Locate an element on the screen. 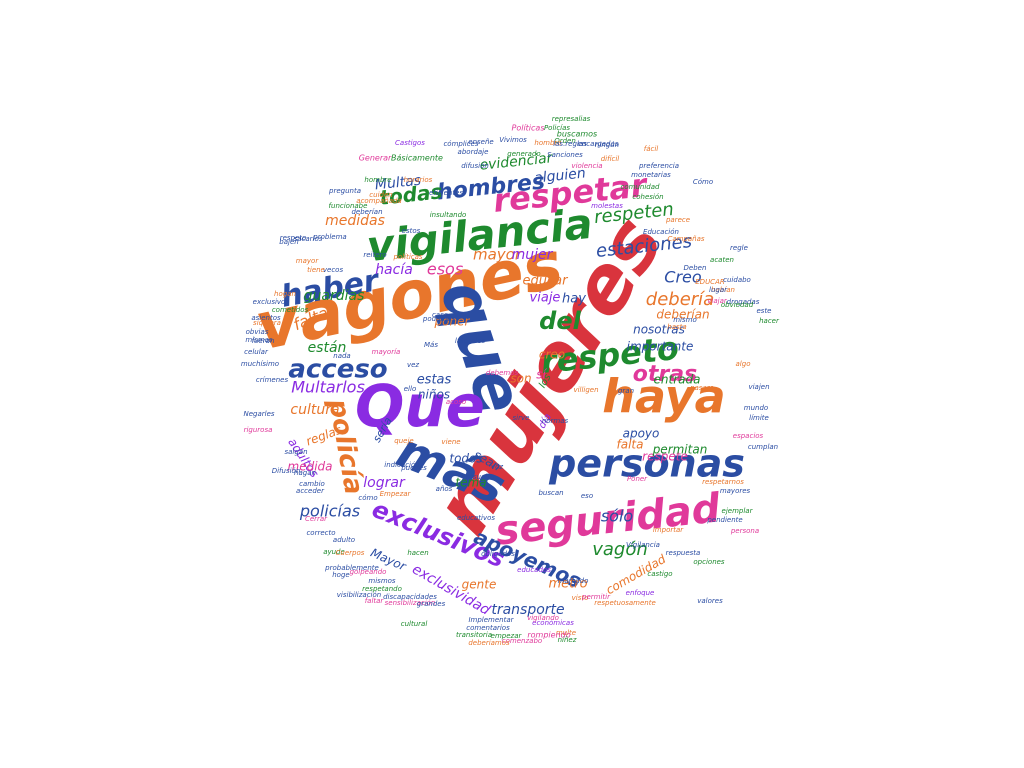  word-39: viaje is located at coordinates (545, 298).